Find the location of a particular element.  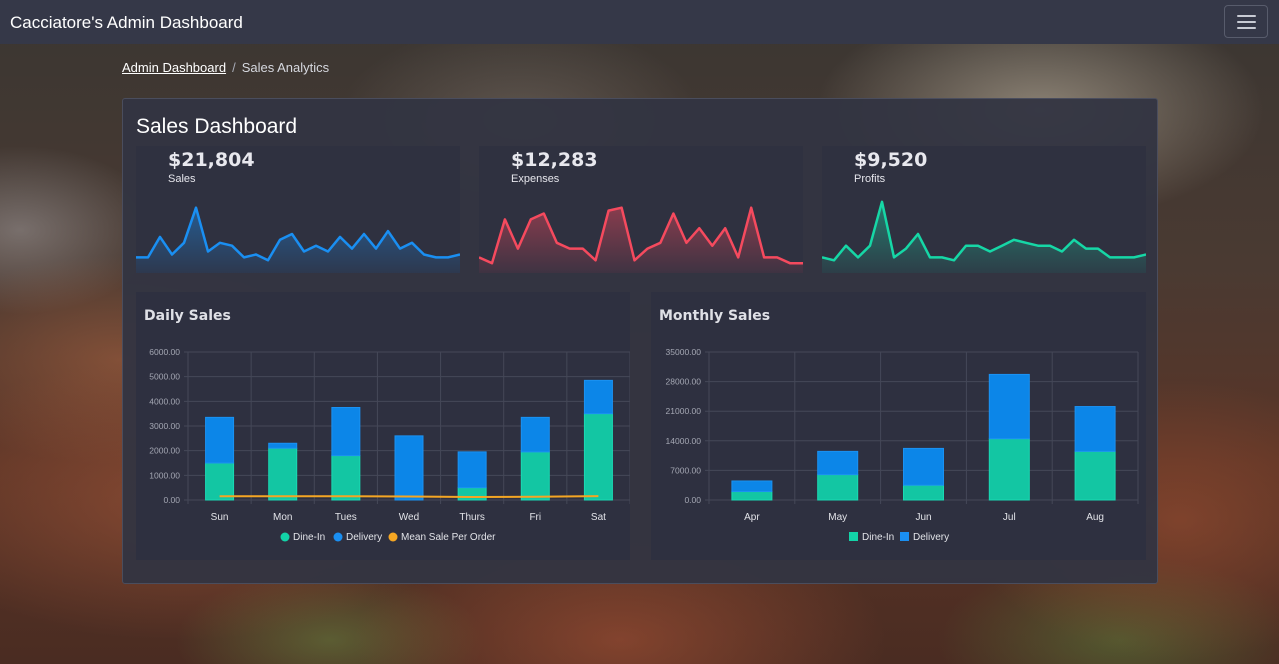

y-tick-label: 4000.00 is located at coordinates (164, 401).